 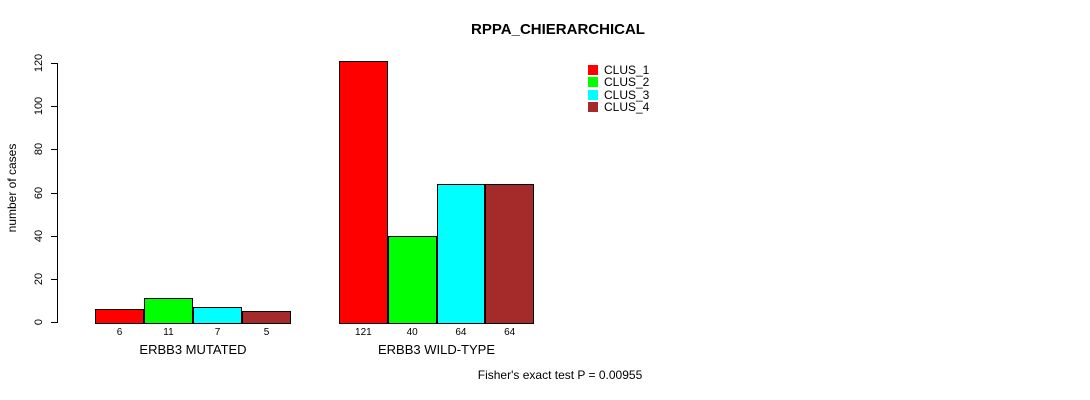 I want to click on y-tick-label: 80, so click(x=39, y=149).